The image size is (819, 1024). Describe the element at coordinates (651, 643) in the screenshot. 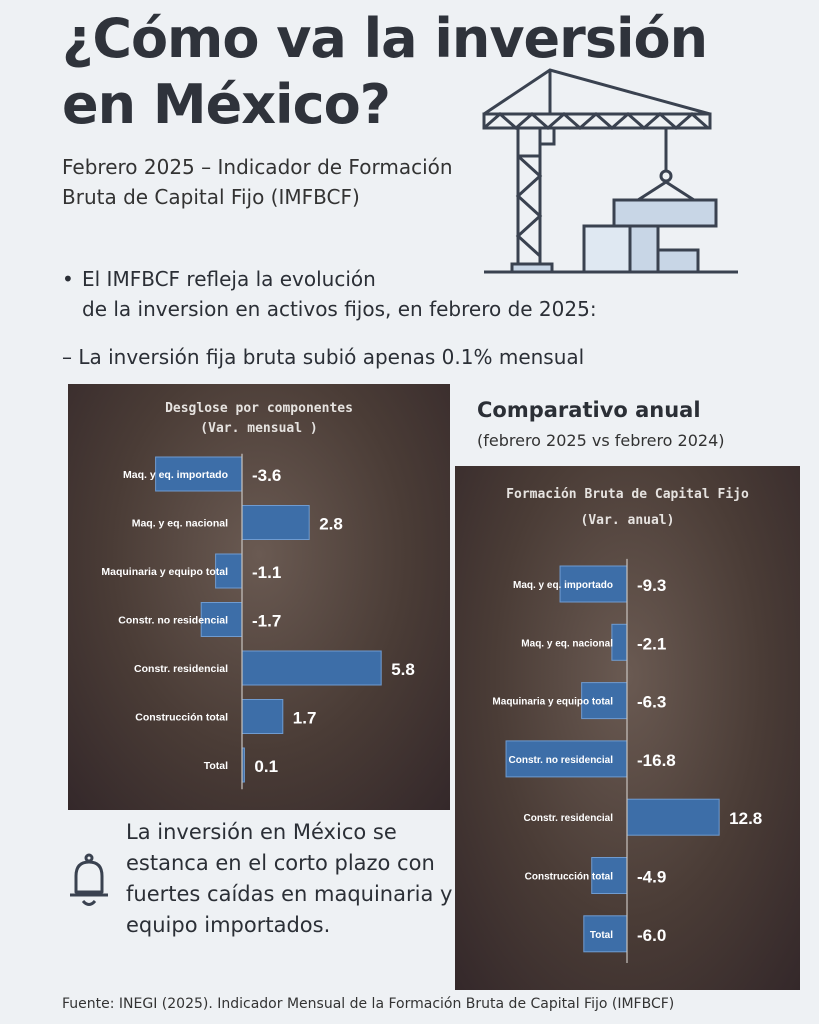

I see `chart2-value-label-1: -2.1` at that location.